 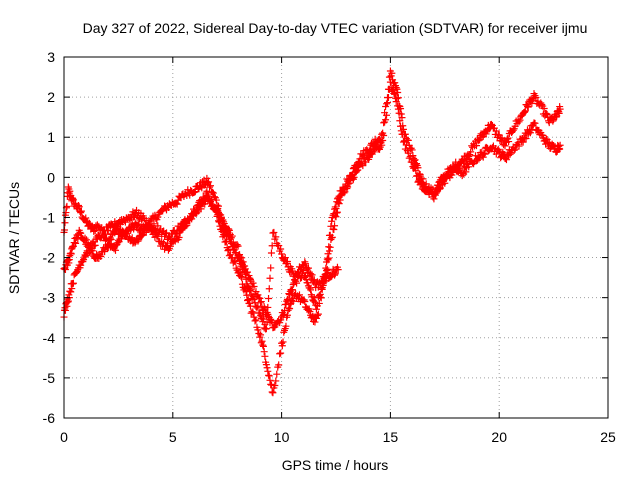 I want to click on y-tick-label: -5, so click(x=49, y=378).